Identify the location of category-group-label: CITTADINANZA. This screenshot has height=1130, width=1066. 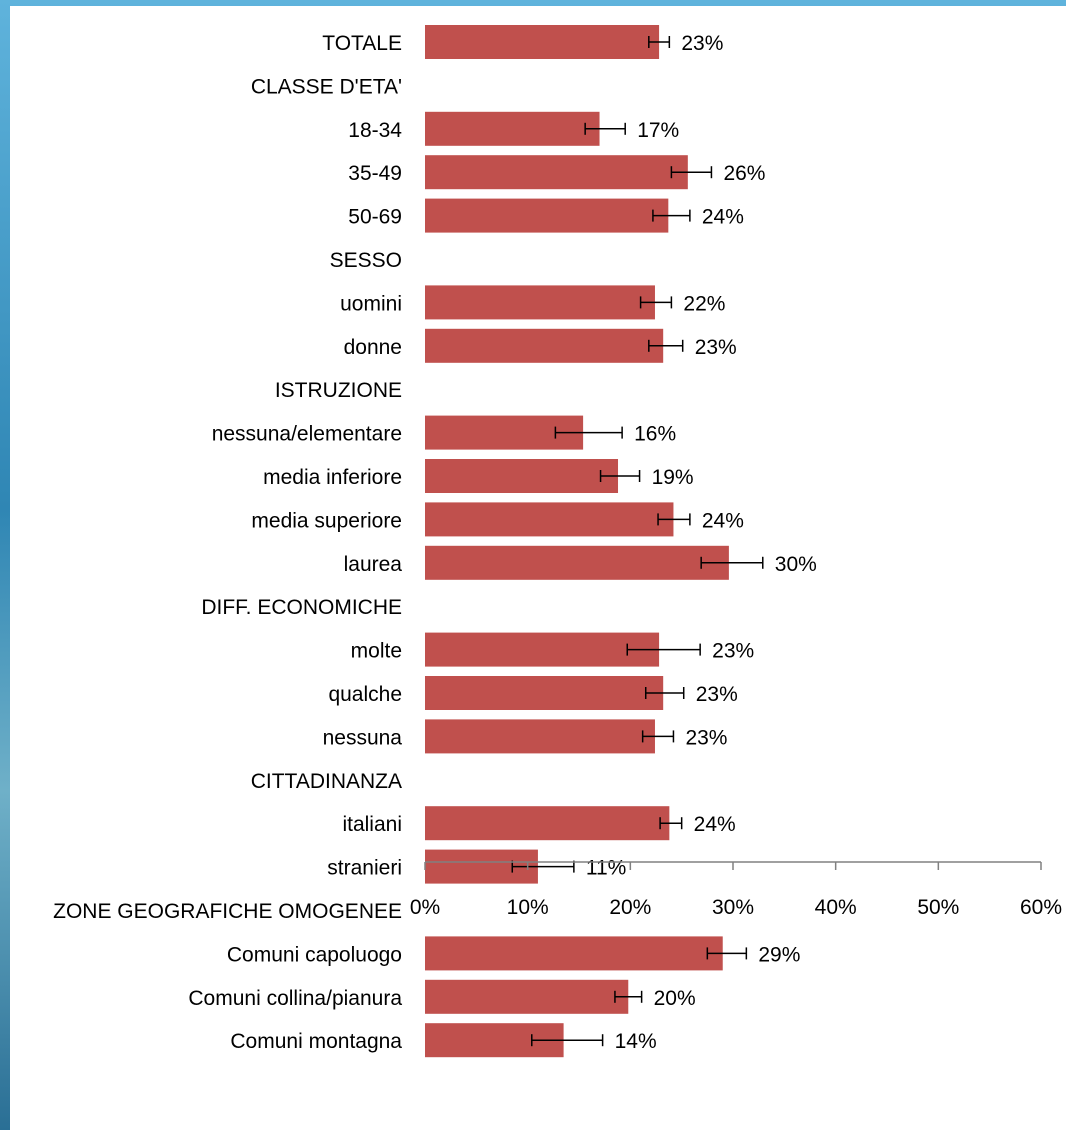
(326, 781).